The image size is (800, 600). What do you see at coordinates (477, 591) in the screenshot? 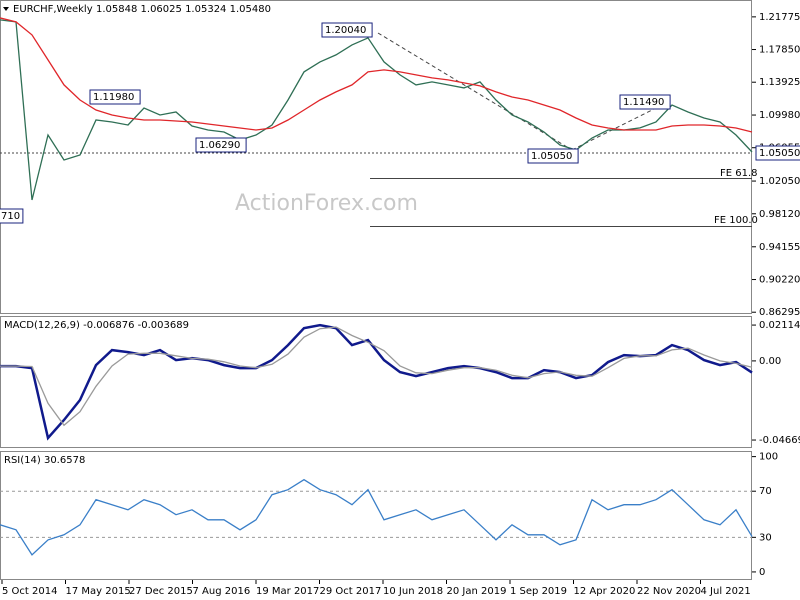
I see `x-tick-label: 20 Jan 2019` at bounding box center [477, 591].